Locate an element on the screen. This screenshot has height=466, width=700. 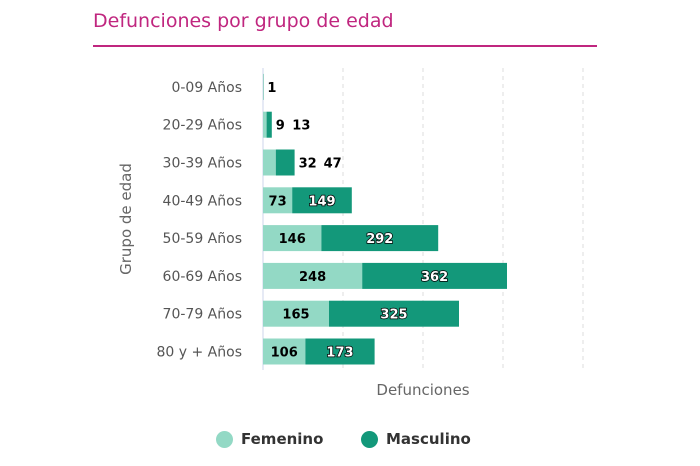
y-tick-label: 30-39 Años is located at coordinates (202, 164).